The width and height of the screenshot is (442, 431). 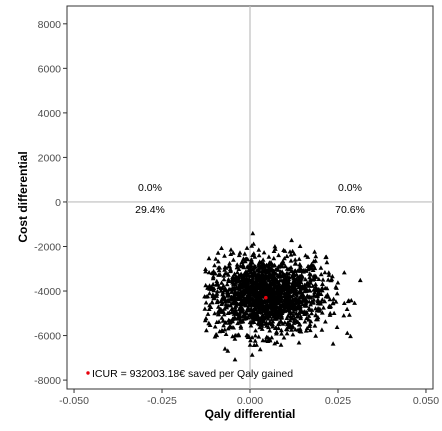 What do you see at coordinates (50, 25) in the screenshot?
I see `y-tick-label: 8000` at bounding box center [50, 25].